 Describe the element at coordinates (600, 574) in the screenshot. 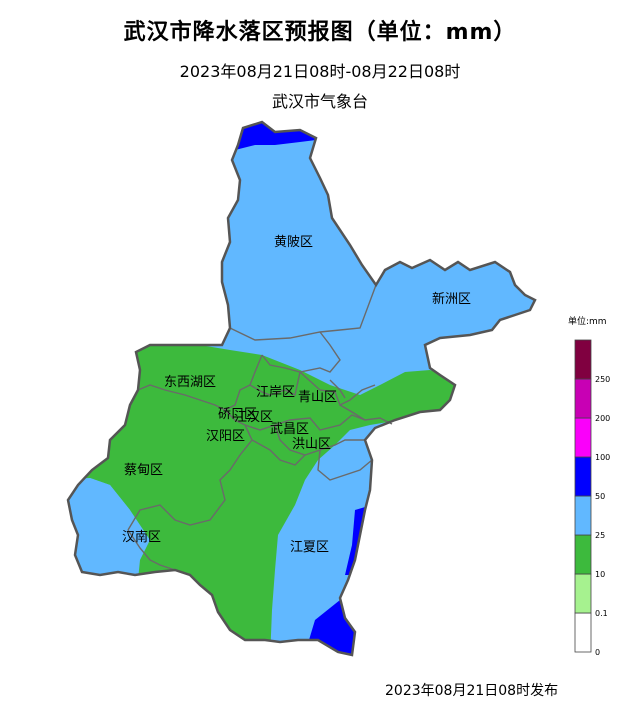

I see `legend-tick-label: 10` at that location.